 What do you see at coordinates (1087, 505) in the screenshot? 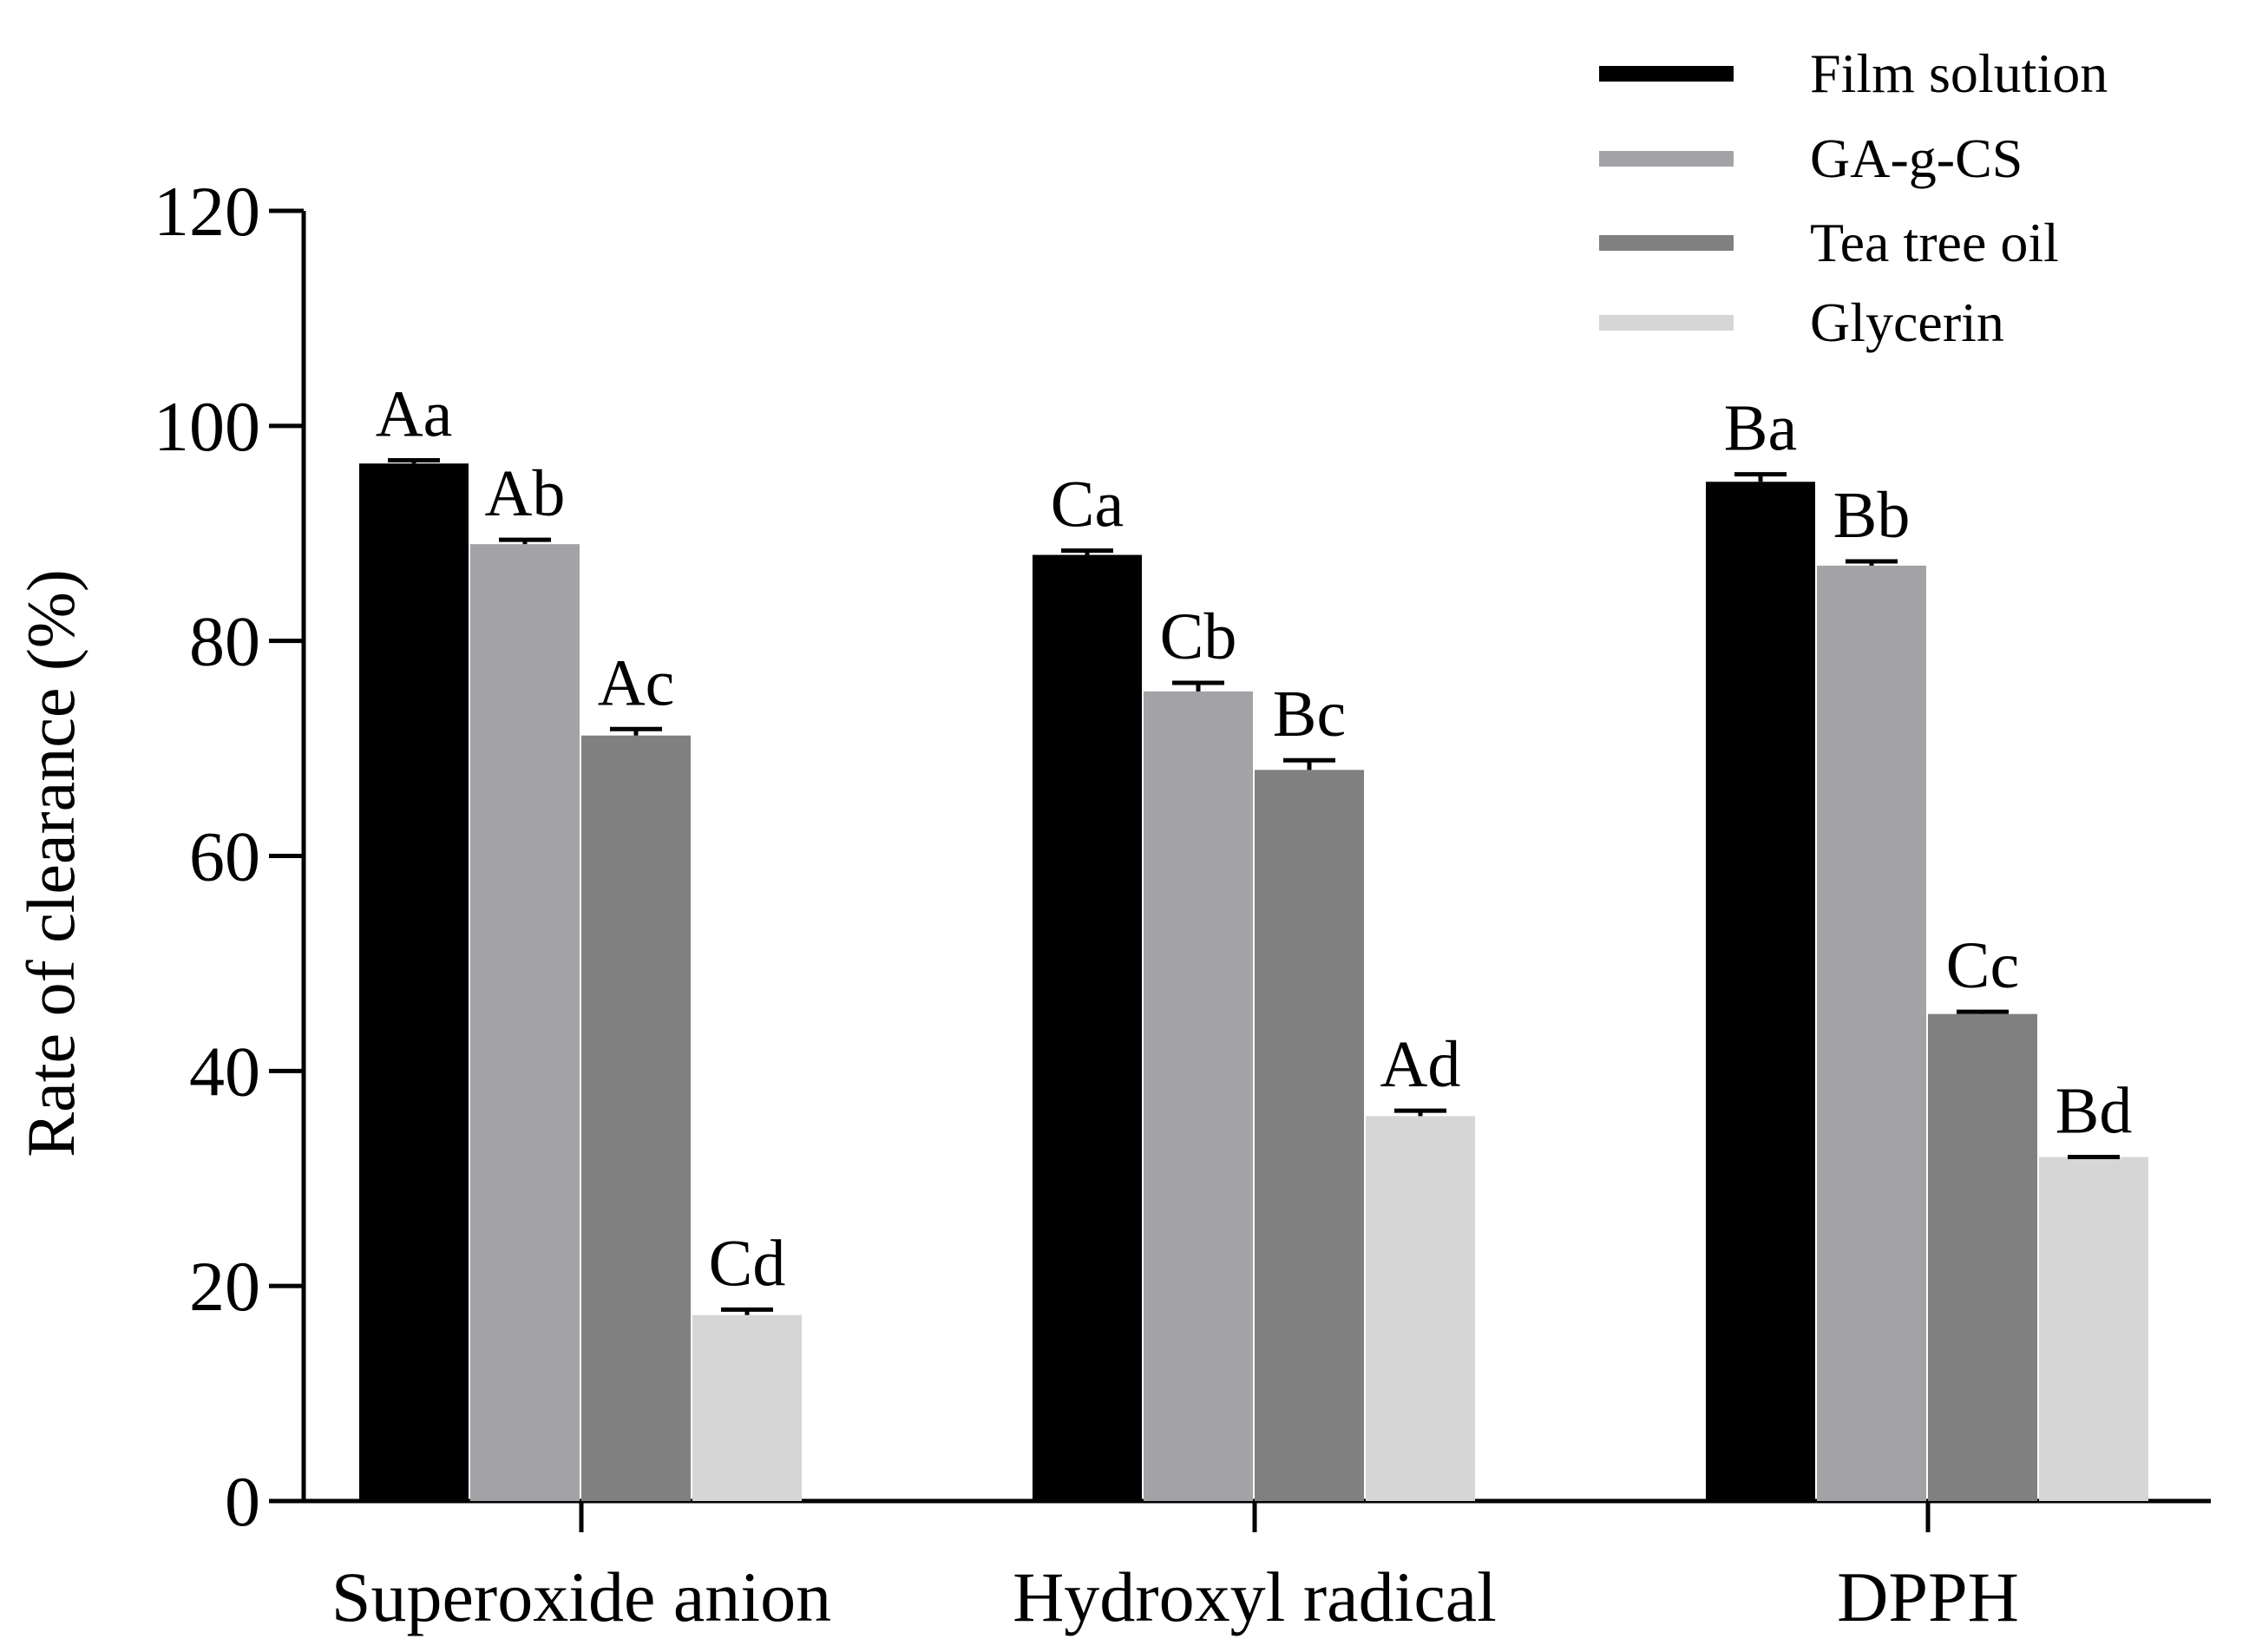
I see `bar-significance-label: Ca` at bounding box center [1087, 505].